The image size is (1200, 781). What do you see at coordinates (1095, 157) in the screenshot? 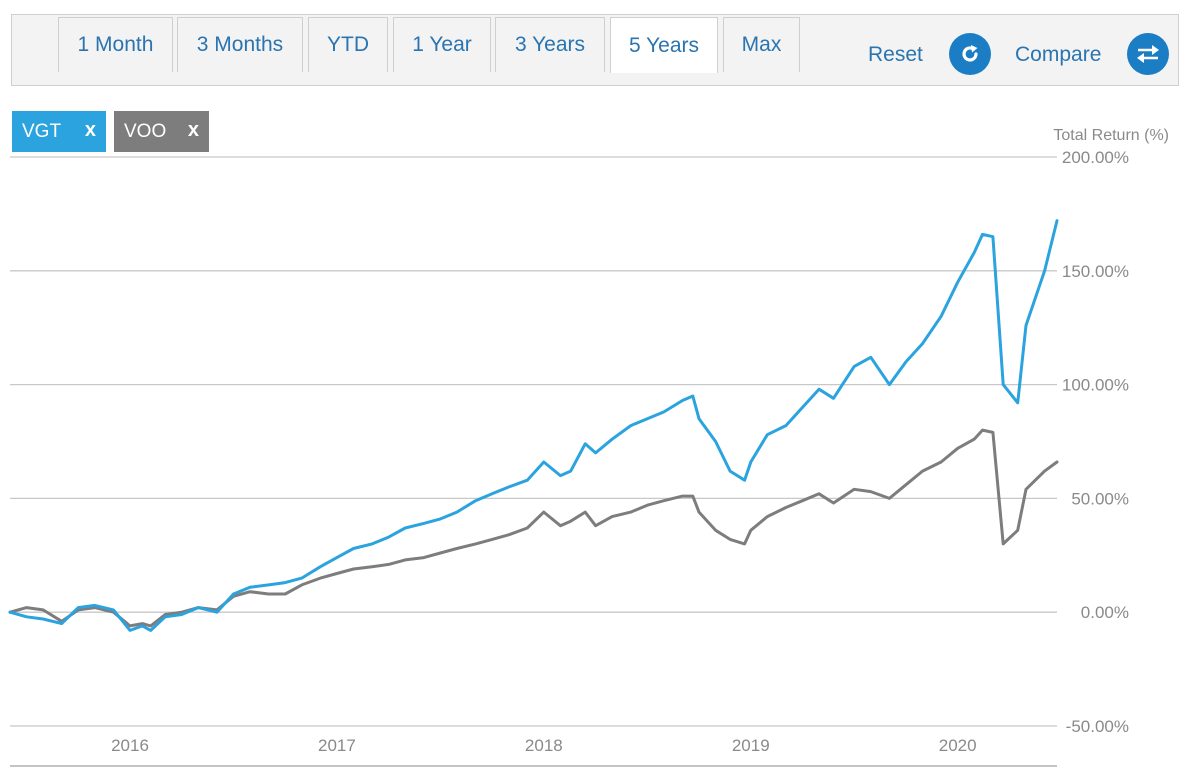
I see `y-tick-label: 200.00%` at bounding box center [1095, 157].